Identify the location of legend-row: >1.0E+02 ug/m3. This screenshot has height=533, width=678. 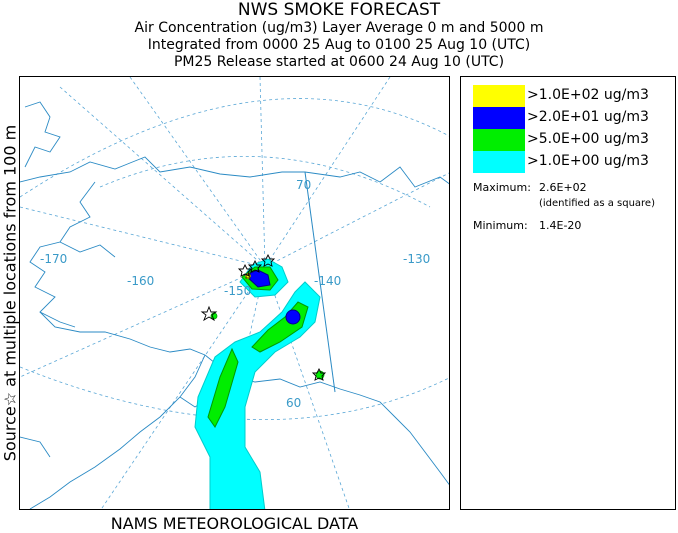
(573, 96).